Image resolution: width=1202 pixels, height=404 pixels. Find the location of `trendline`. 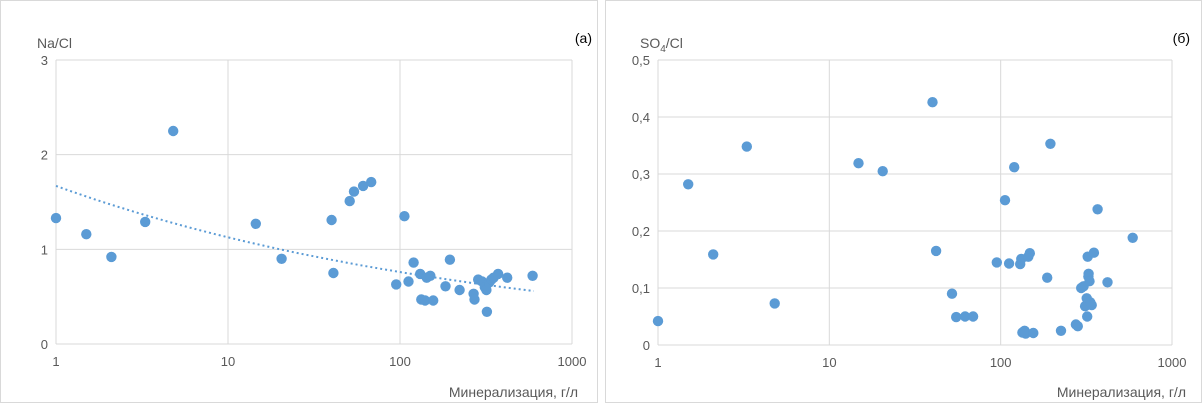

trendline is located at coordinates (294, 238).